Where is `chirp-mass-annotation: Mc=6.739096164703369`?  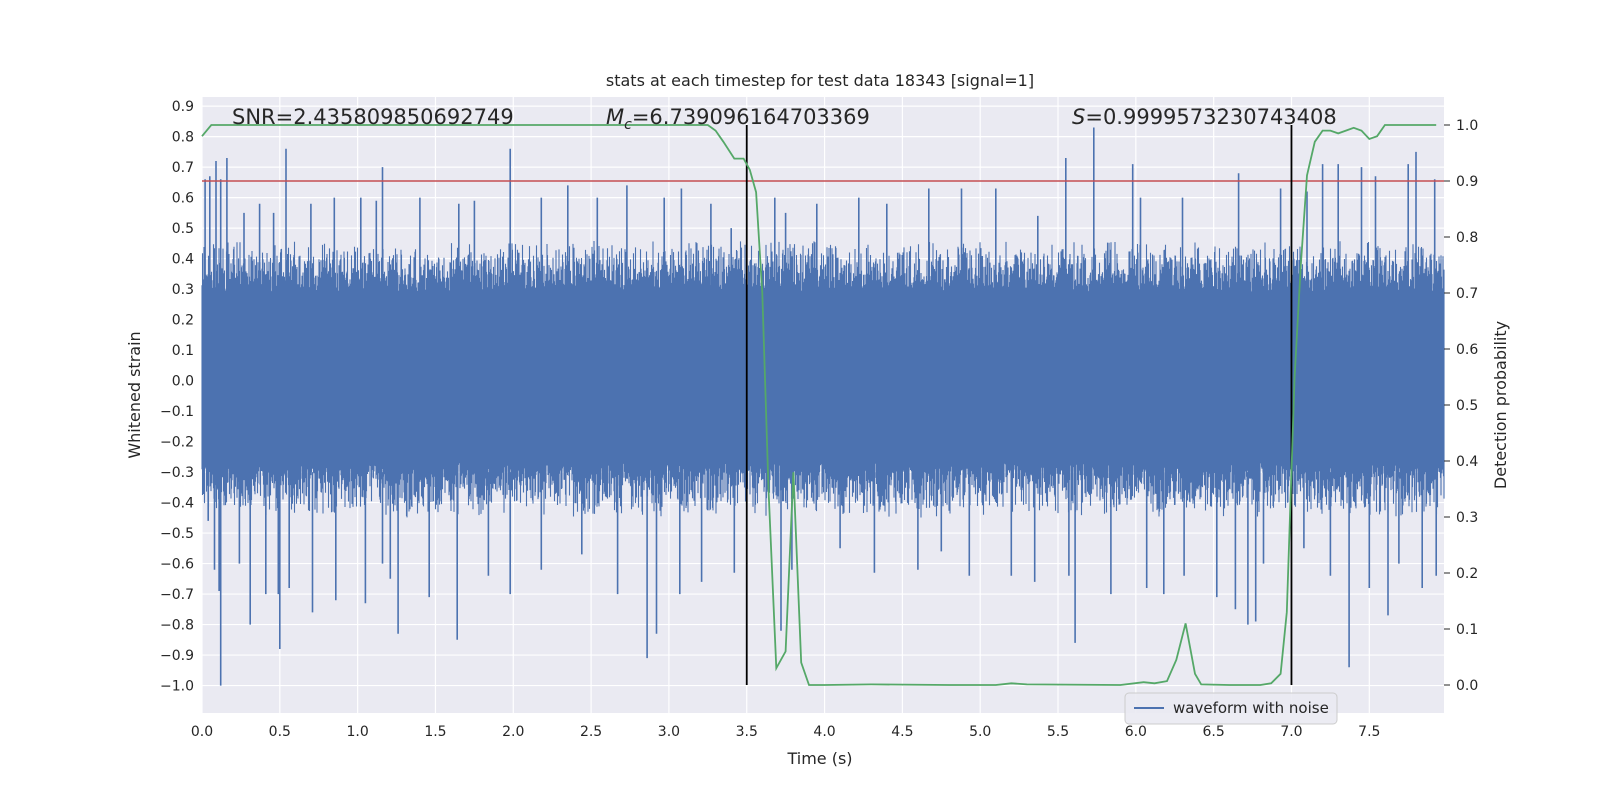
chirp-mass-annotation: Mc=6.739096164703369 is located at coordinates (738, 119).